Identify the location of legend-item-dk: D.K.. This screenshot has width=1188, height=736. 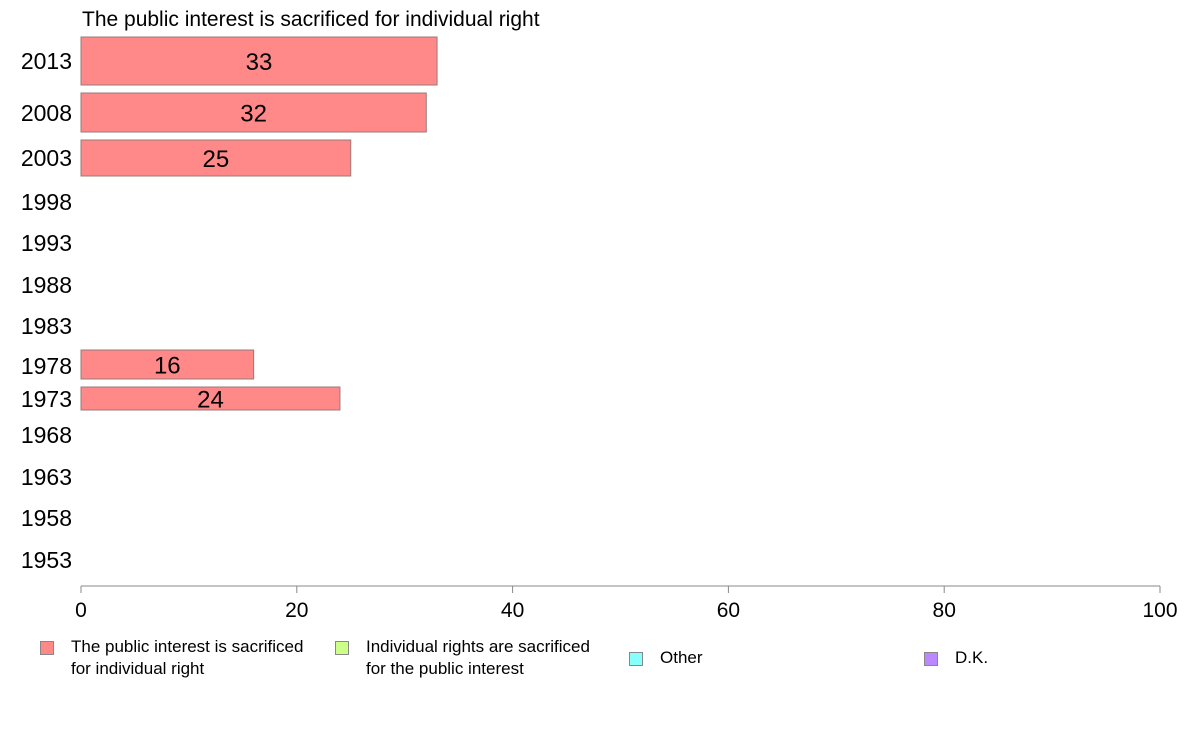
(1056, 658).